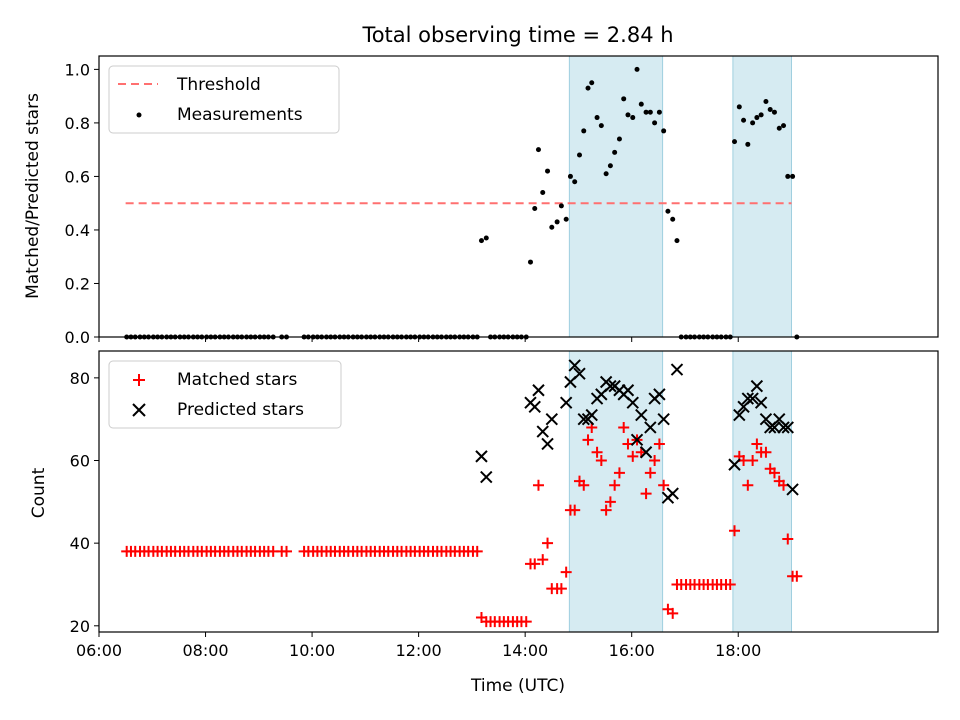  I want to click on top-legend: Threshold Measurements, so click(224, 99).